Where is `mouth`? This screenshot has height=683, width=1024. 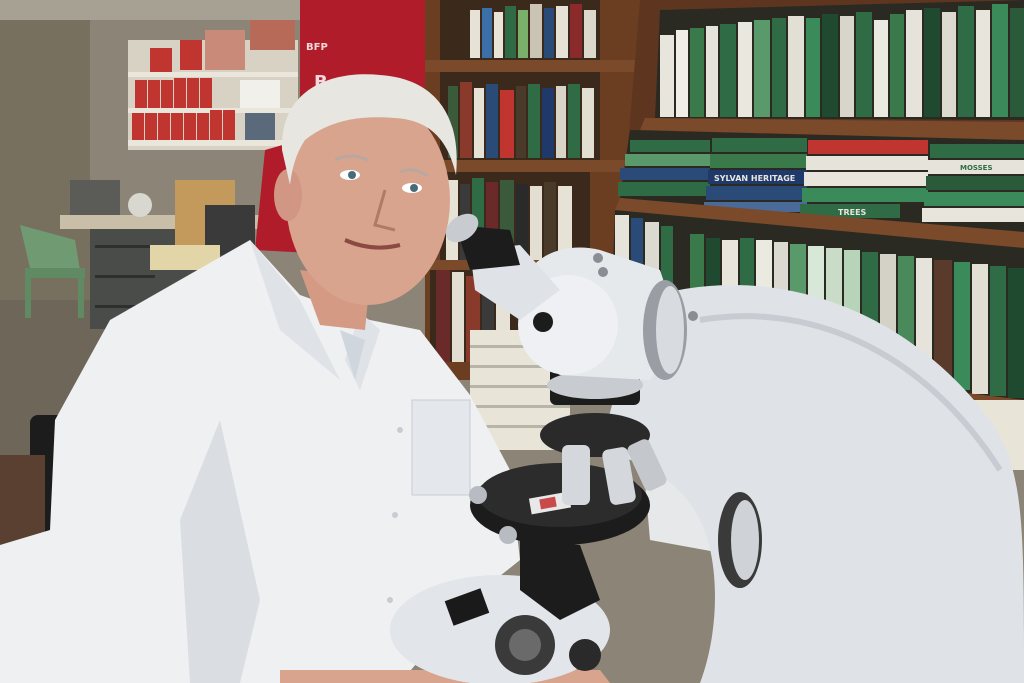
mouth is located at coordinates (372, 244).